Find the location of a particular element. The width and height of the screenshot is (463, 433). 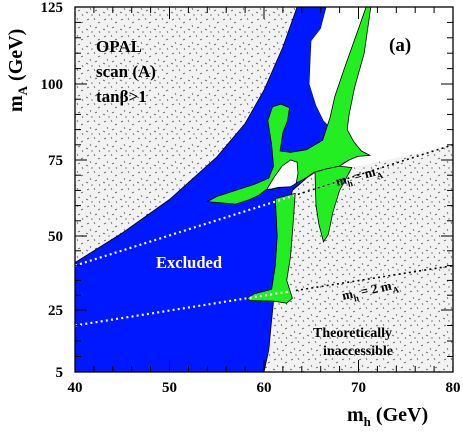

y-tick-label: 125 is located at coordinates (52, 8).